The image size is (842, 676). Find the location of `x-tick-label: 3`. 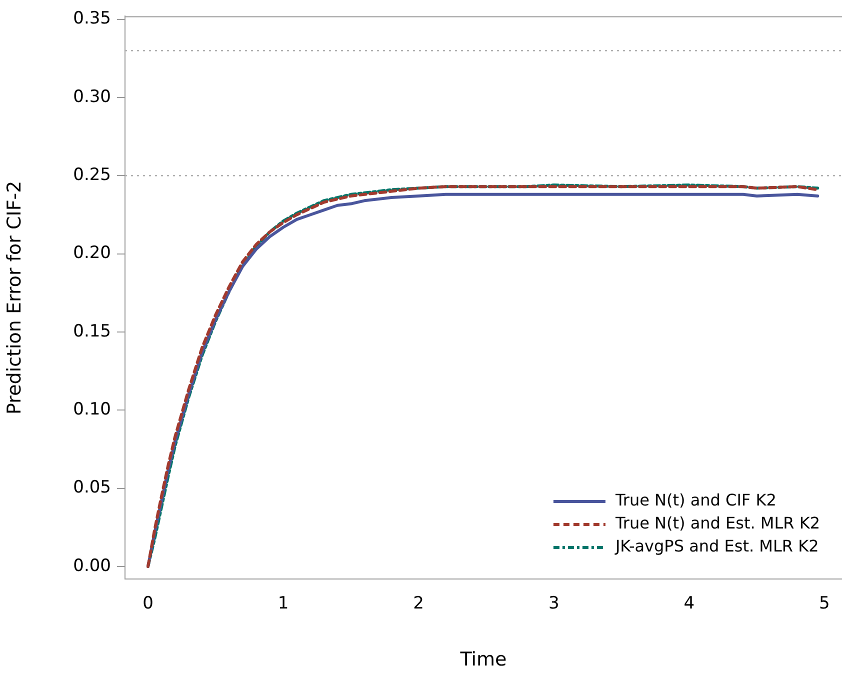

x-tick-label: 3 is located at coordinates (554, 604).